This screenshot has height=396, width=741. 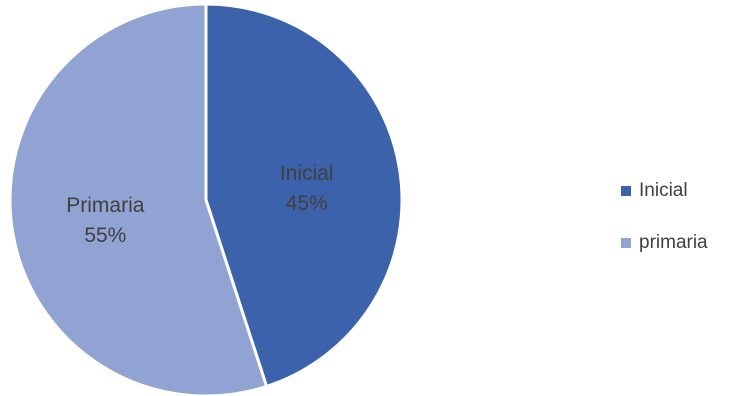 What do you see at coordinates (673, 242) in the screenshot?
I see `legend-label-primaria: primaria` at bounding box center [673, 242].